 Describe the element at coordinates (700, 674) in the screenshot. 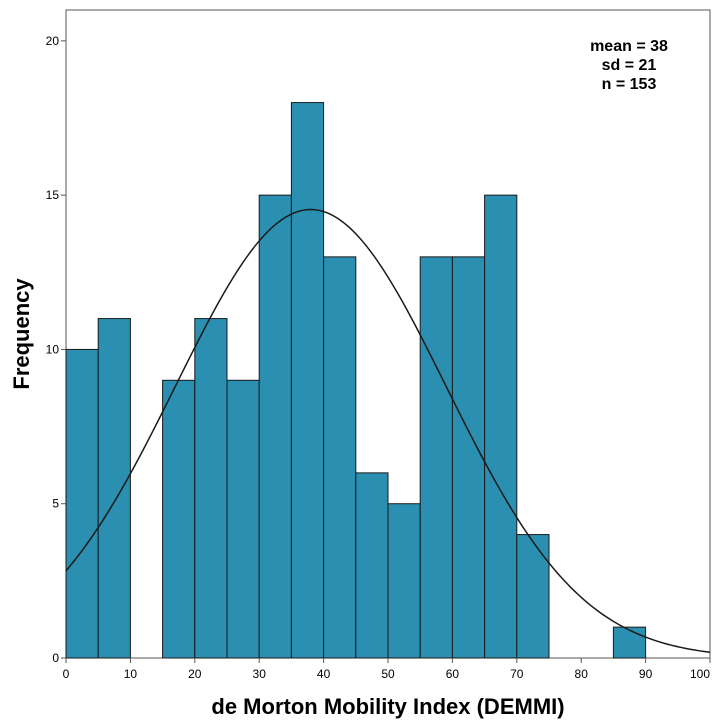

I see `x-tick-label-100: 100` at that location.